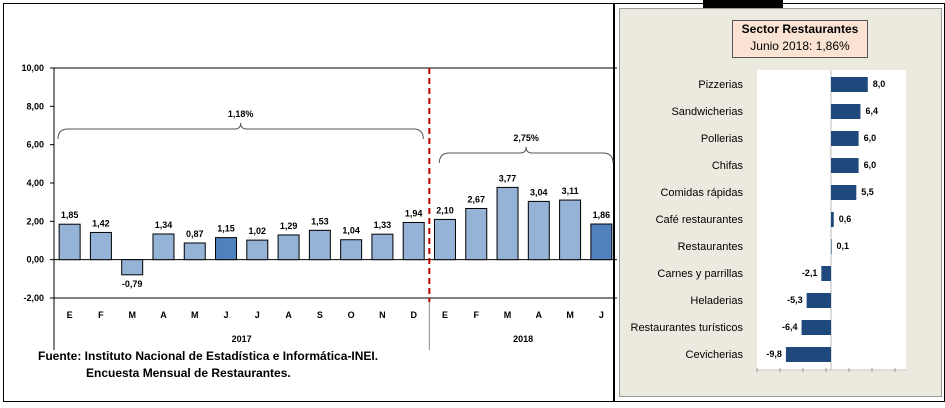 The image size is (945, 408). What do you see at coordinates (716, 301) in the screenshot?
I see `category-label: Heladerias` at bounding box center [716, 301].